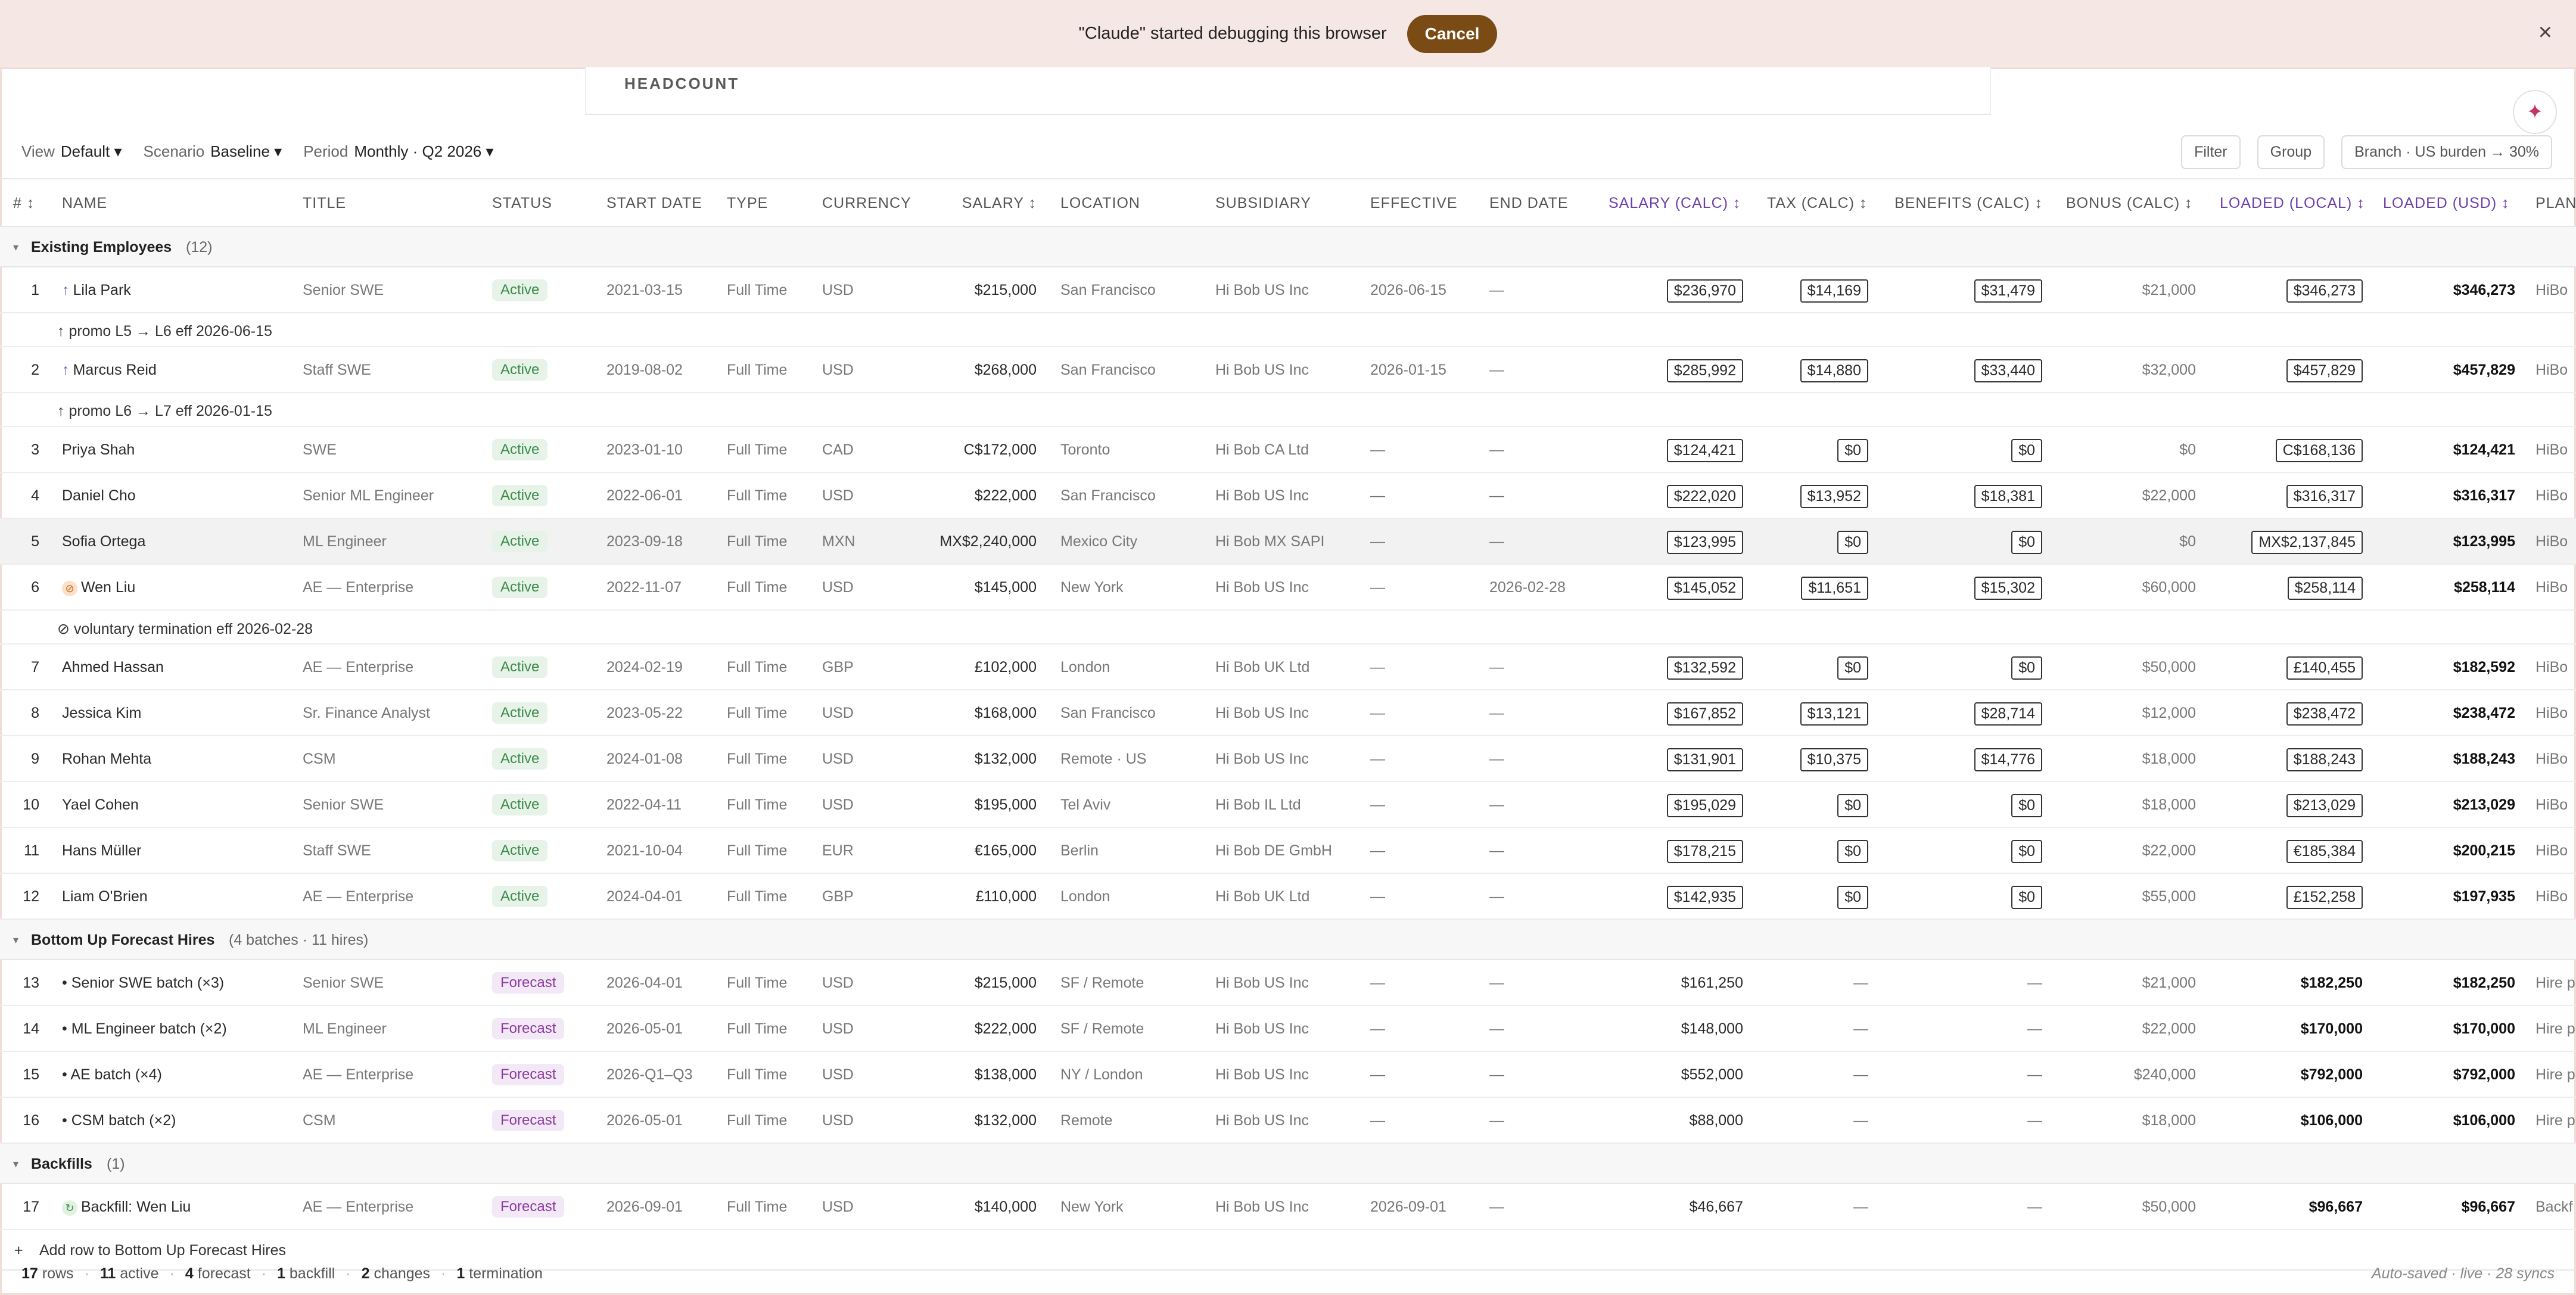 This screenshot has height=1295, width=2576. Describe the element at coordinates (1676, 1029) in the screenshot. I see `row-scalc: $148,000` at that location.